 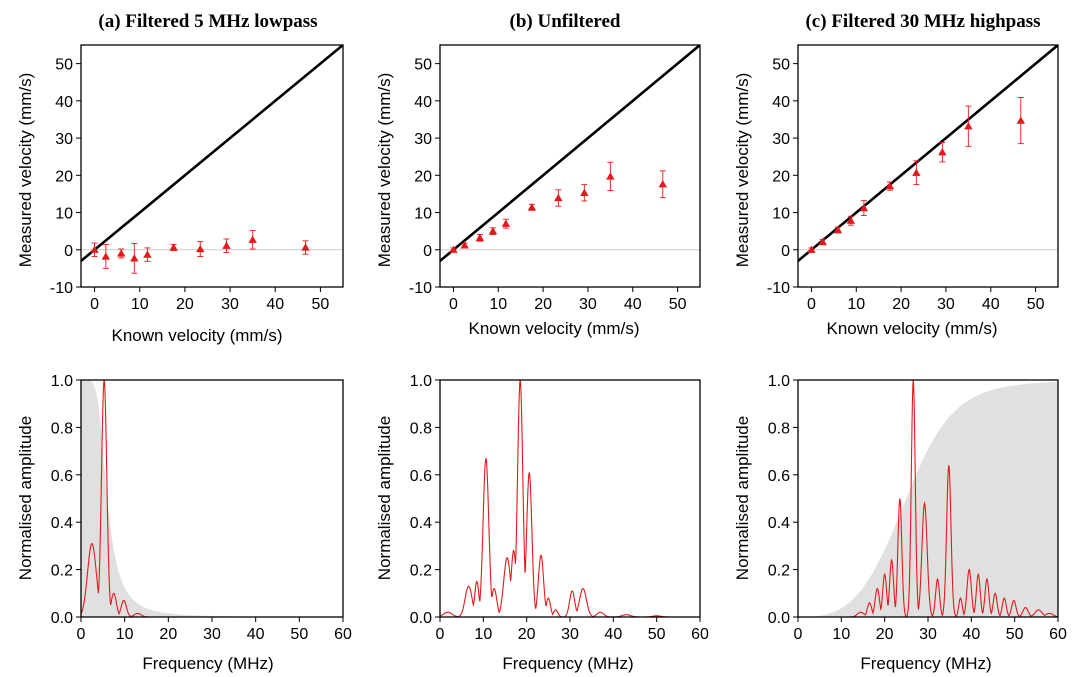 I want to click on panel-a-spectrum-plot: 0 10 20 30 40 50 60 0.0 0.2 0.4 0.6 0.8 1.0, so click(x=201, y=508).